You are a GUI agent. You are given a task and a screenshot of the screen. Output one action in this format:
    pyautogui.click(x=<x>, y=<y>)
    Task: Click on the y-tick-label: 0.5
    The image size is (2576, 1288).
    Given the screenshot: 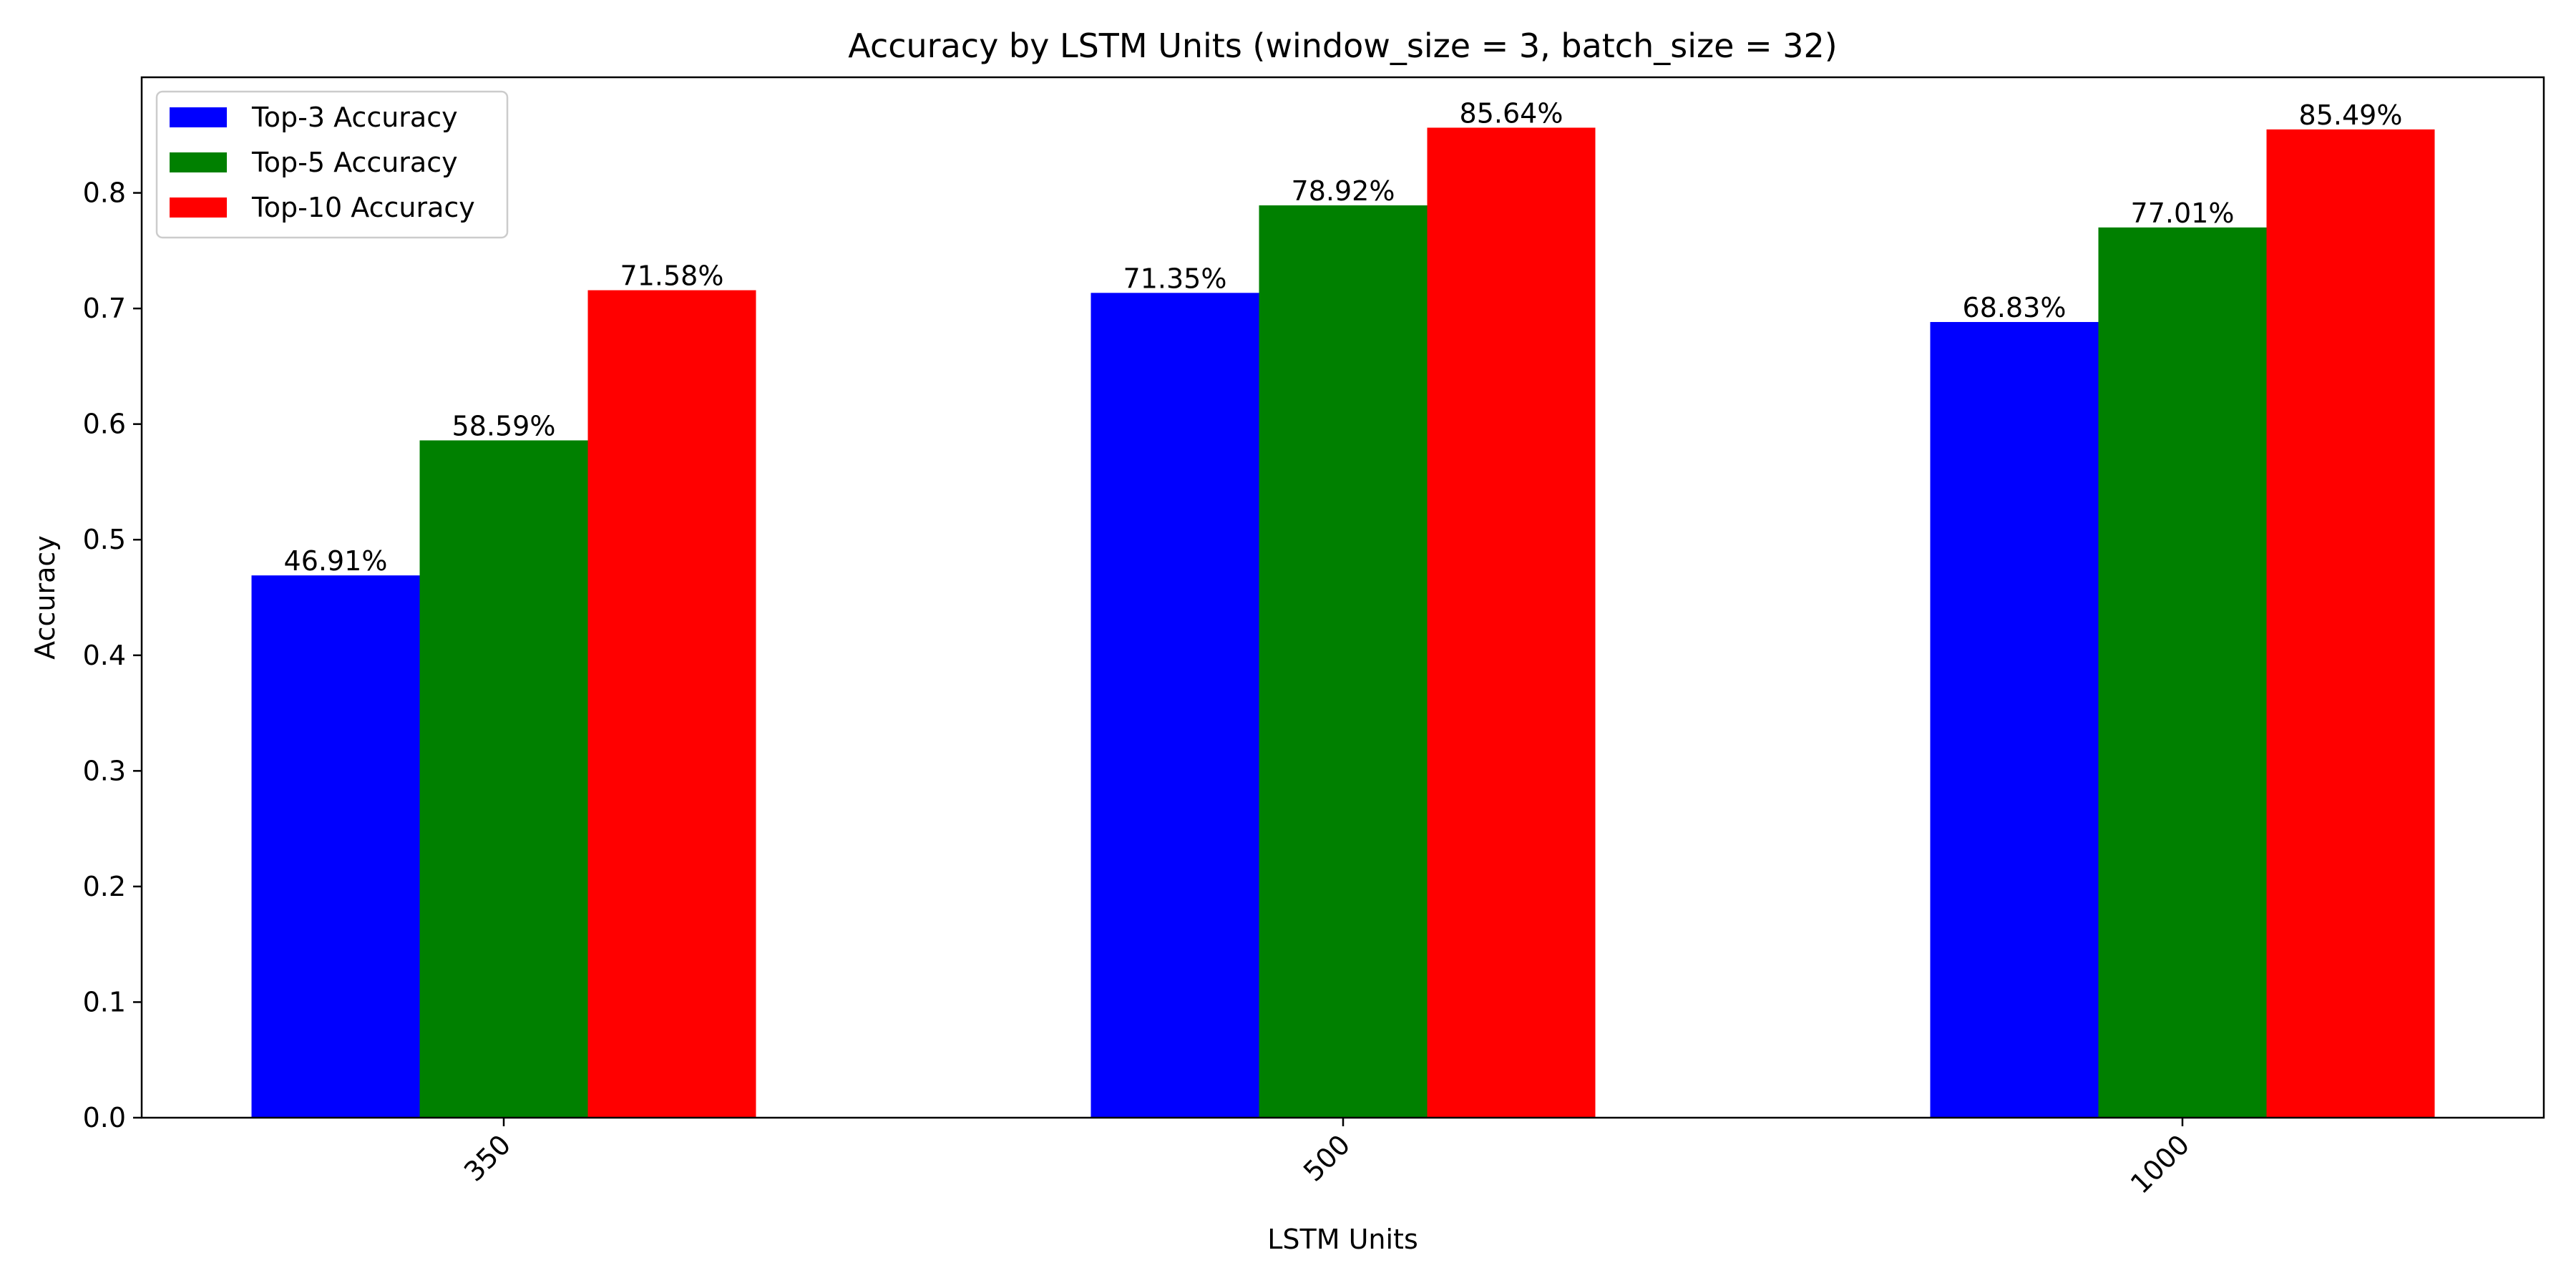 What is the action you would take?
    pyautogui.click(x=104, y=539)
    